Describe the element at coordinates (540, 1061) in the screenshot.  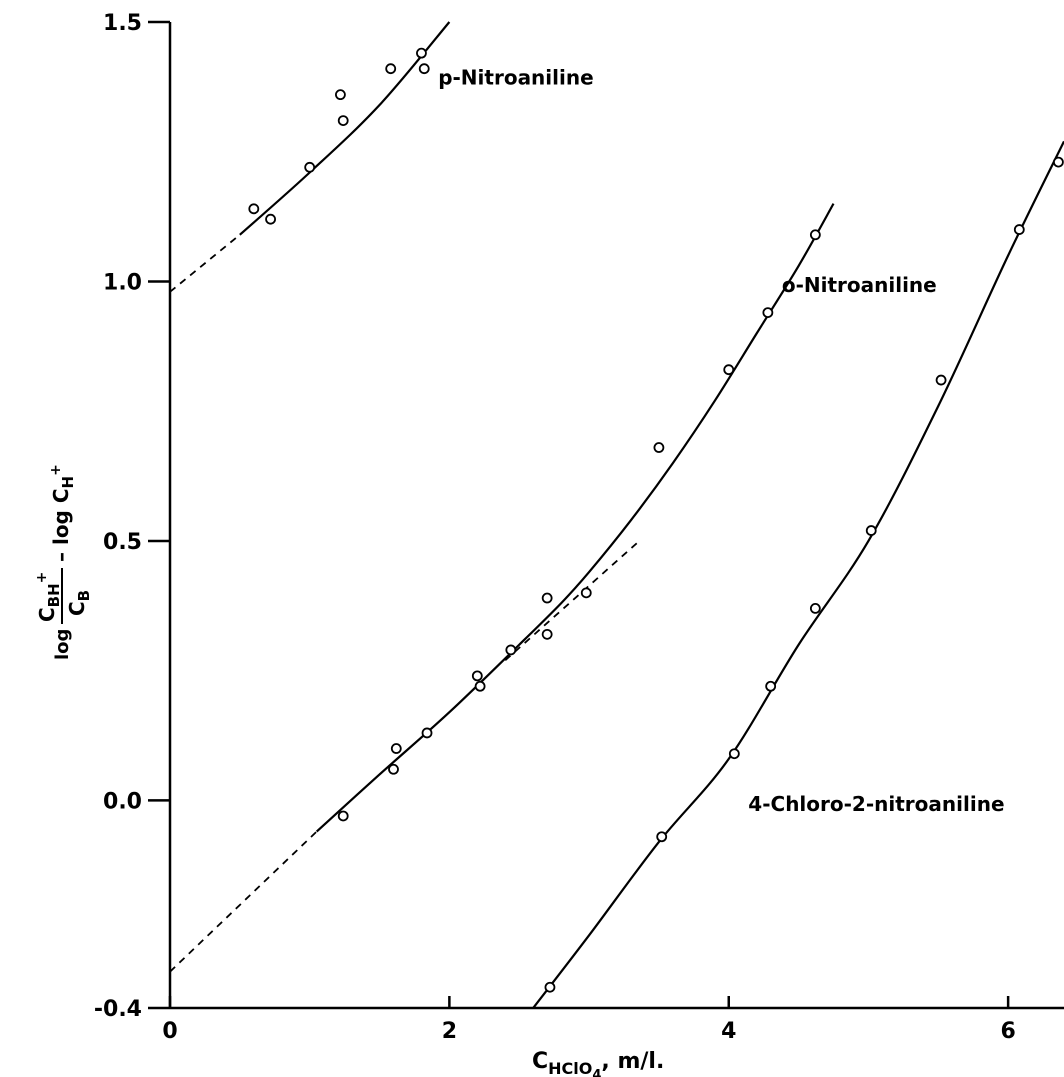
I see `x-label-main: C` at that location.